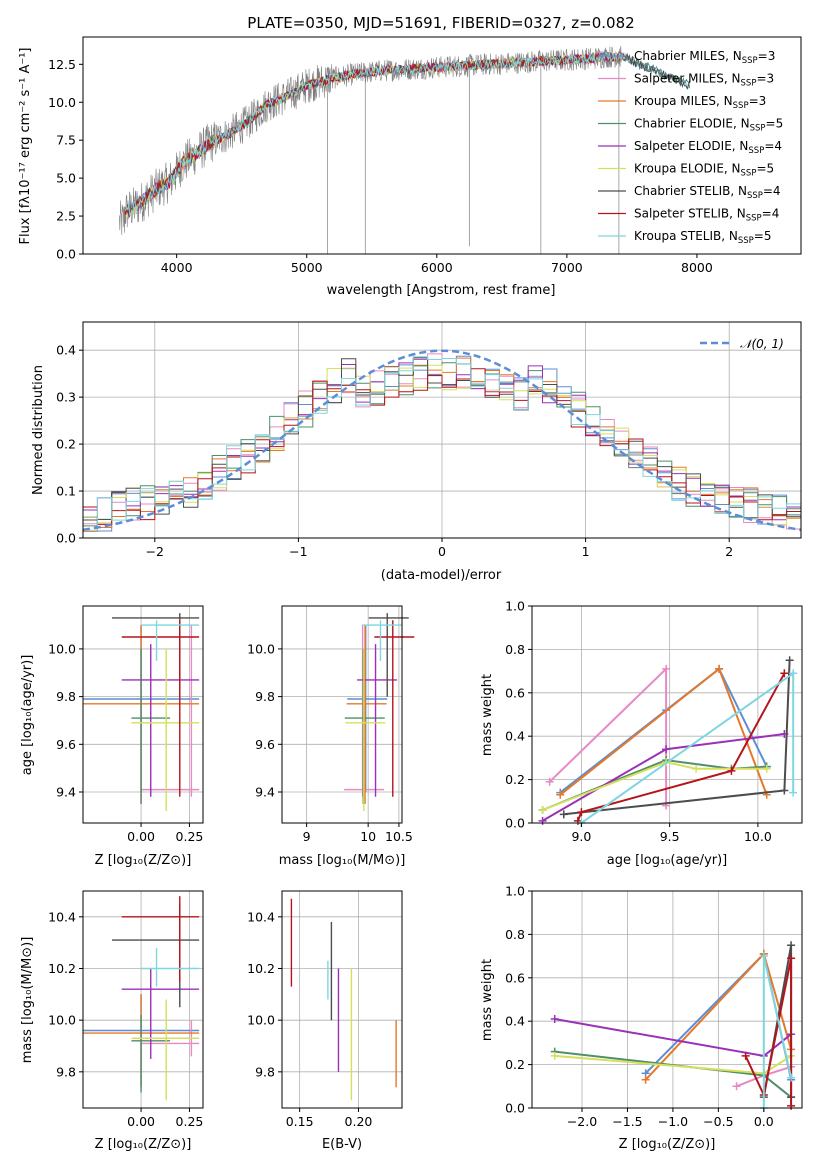  What do you see at coordinates (441, 575) in the screenshot?
I see `residual-xlabel: (data-model)/error` at bounding box center [441, 575].